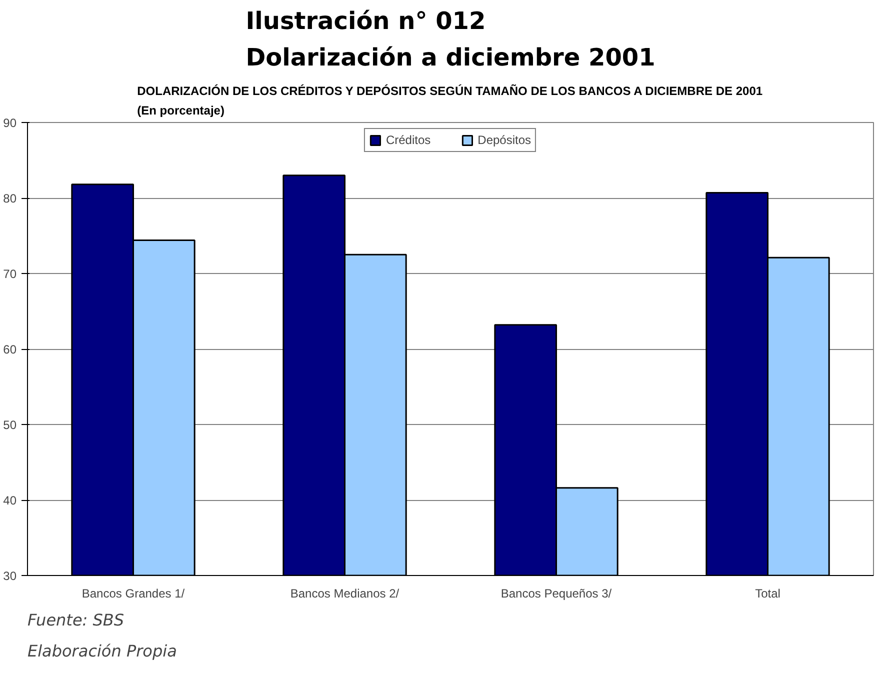 This screenshot has height=673, width=893. I want to click on y-tick-label: 30, so click(10, 576).